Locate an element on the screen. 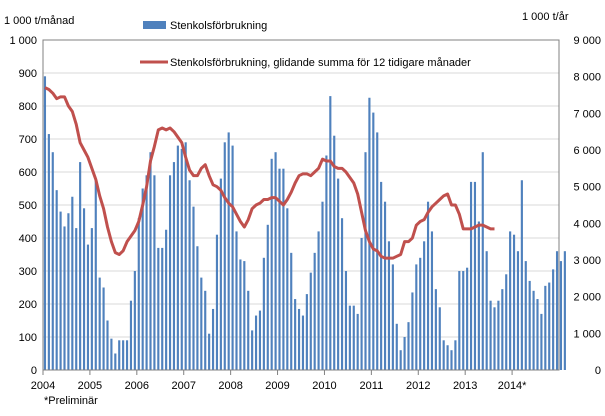  y-right-unit-label: 1 000 t/år is located at coordinates (545, 17).